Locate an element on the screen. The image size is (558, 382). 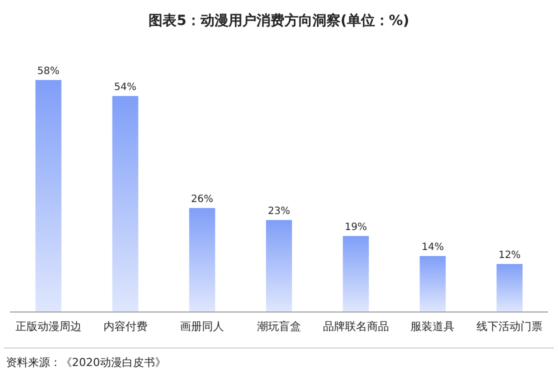
data-label: 23% is located at coordinates (279, 211).